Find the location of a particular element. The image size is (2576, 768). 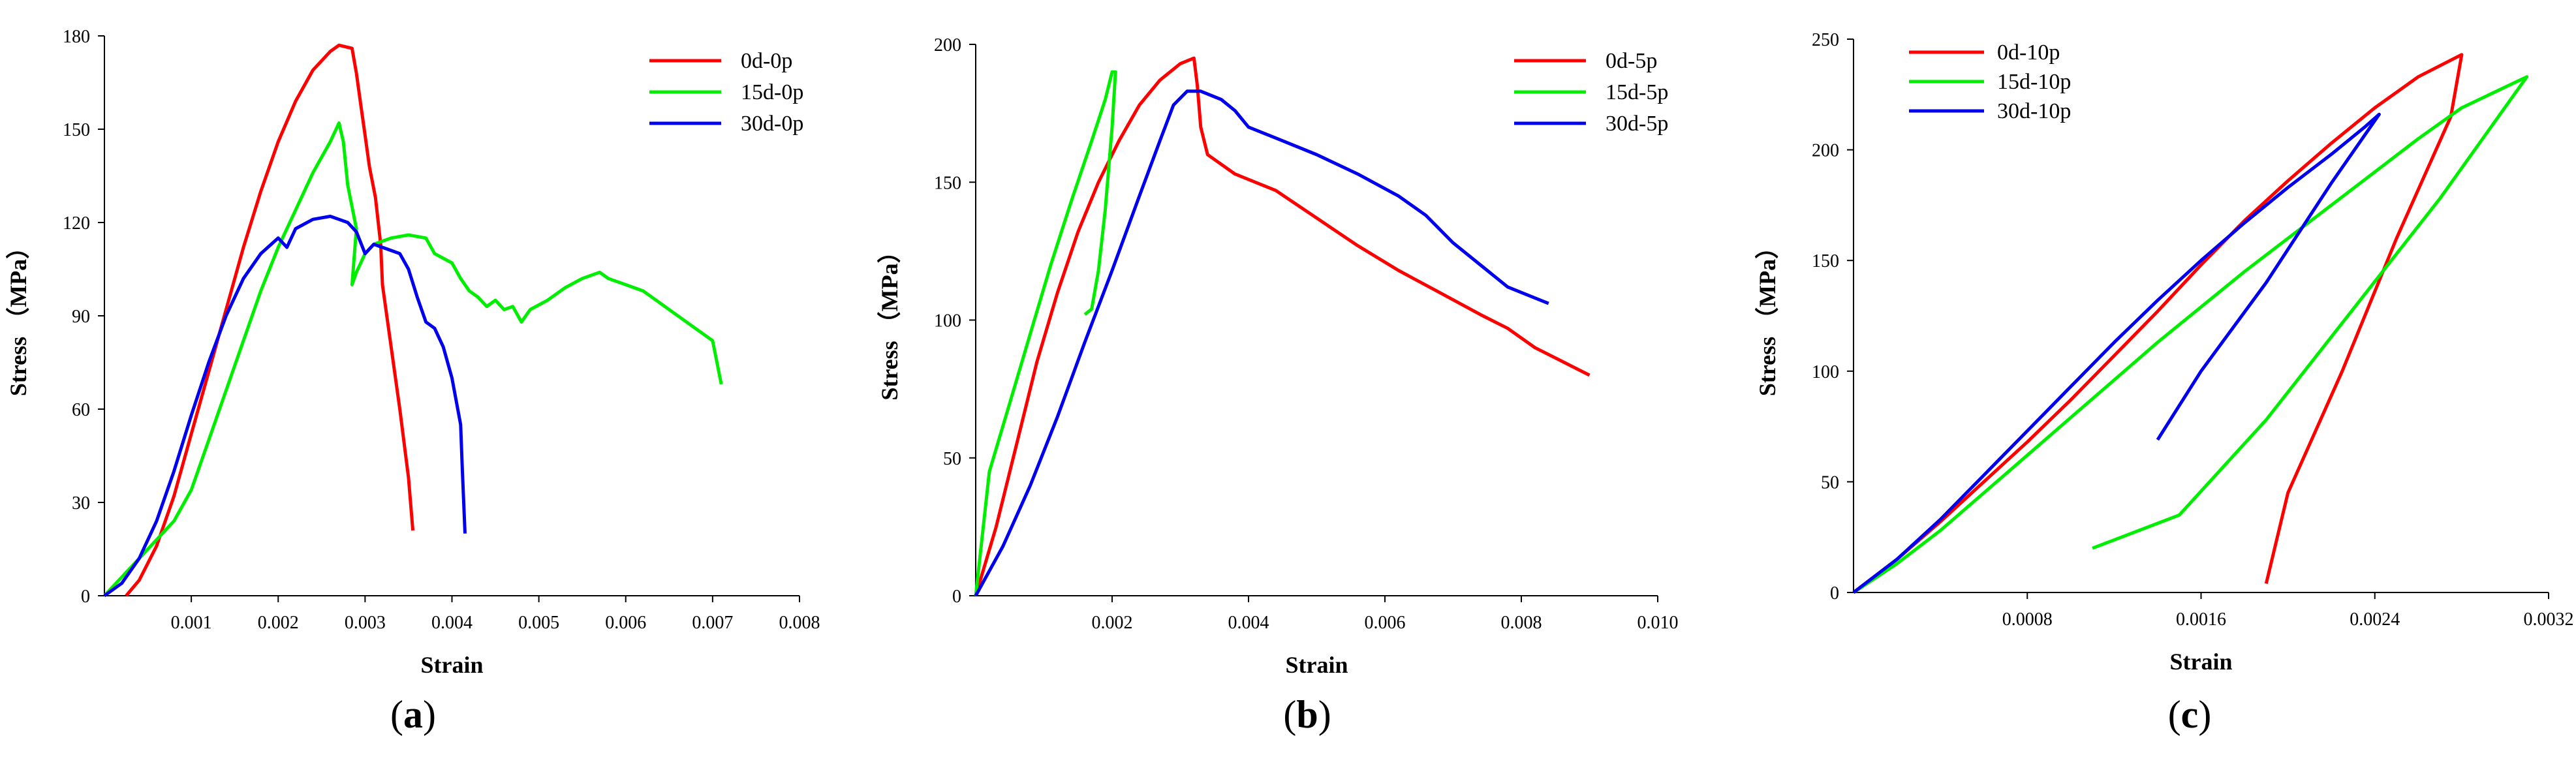

x-tick-label: 0.007 is located at coordinates (712, 623).